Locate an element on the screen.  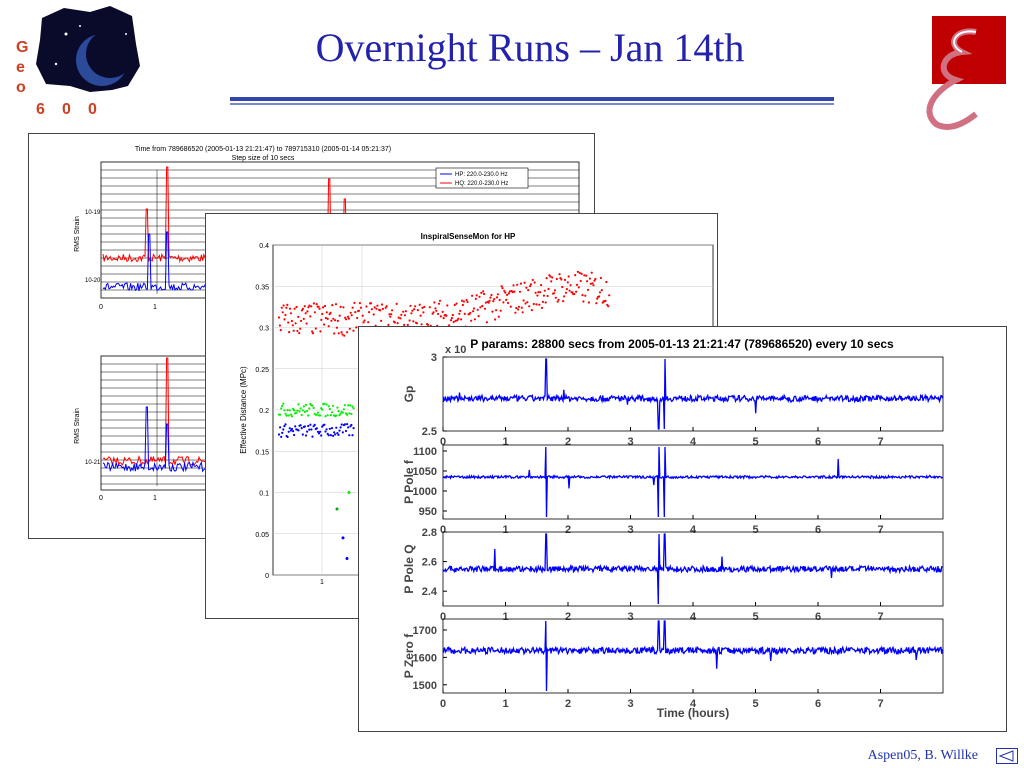
chart3-panel1-xtick-6: 6 is located at coordinates (818, 530).